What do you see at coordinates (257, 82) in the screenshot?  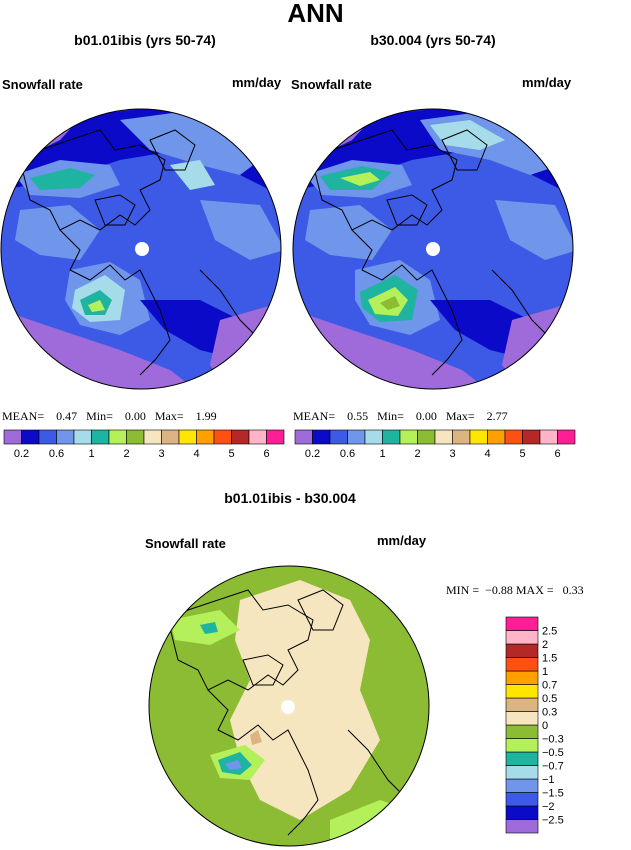 I see `panel1-units: mm/day` at bounding box center [257, 82].